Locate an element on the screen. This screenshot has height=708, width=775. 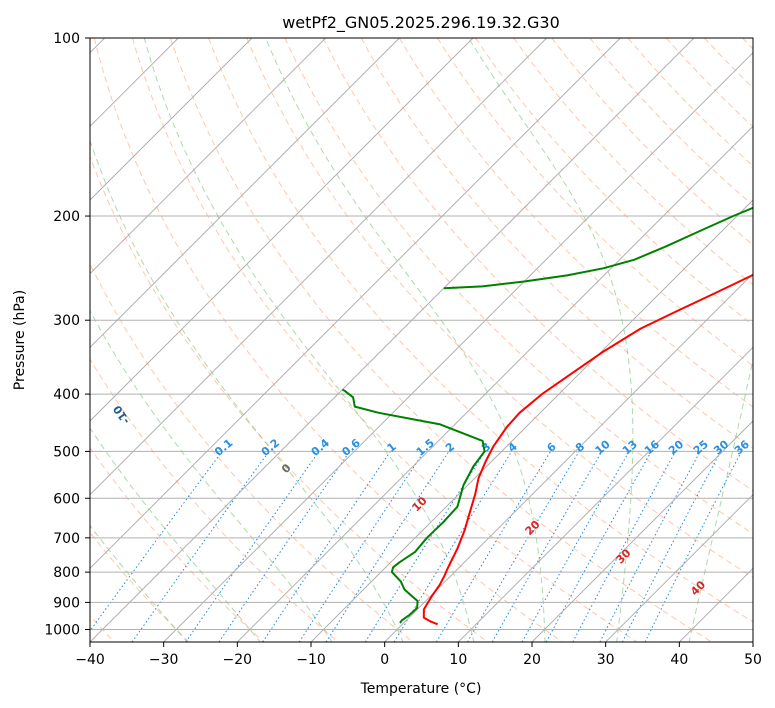
y-tick-label: 300 is located at coordinates (66, 321).